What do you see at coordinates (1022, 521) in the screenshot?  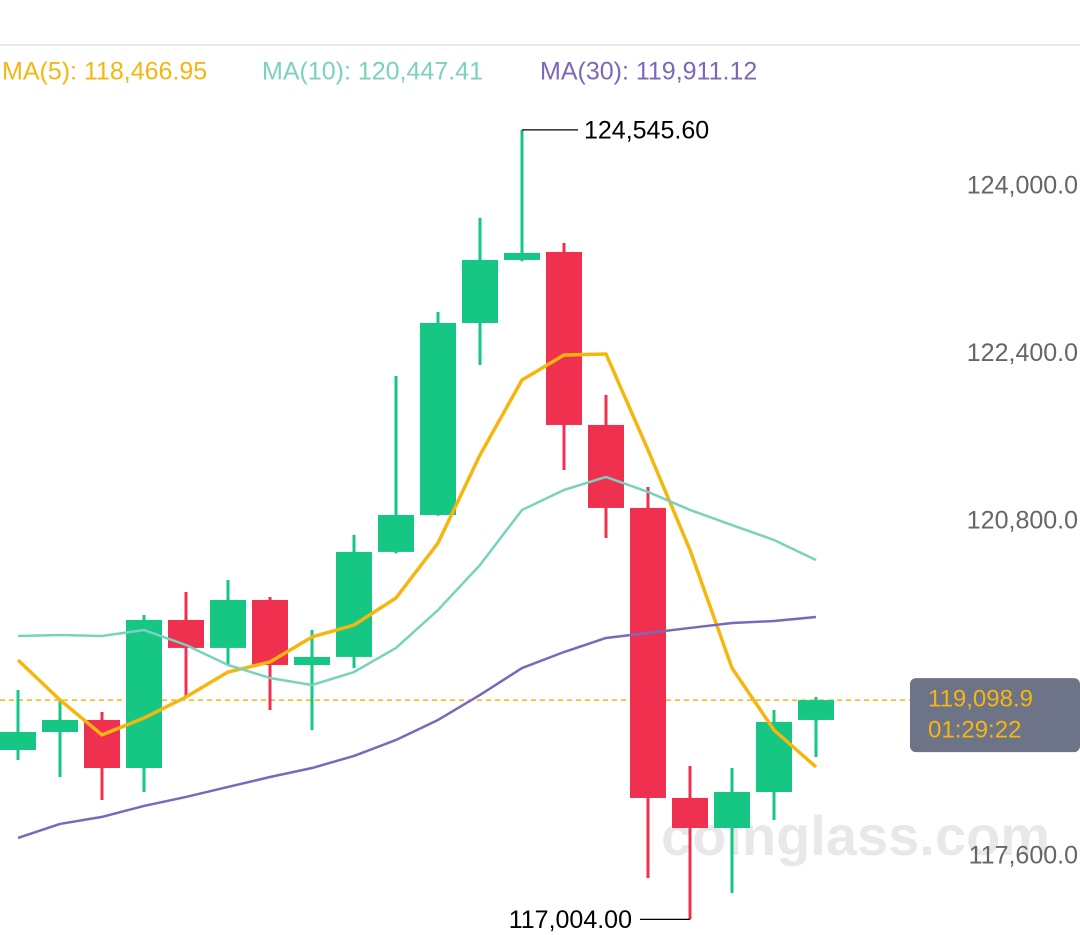 I see `y-tick-label: 120,800.0` at bounding box center [1022, 521].